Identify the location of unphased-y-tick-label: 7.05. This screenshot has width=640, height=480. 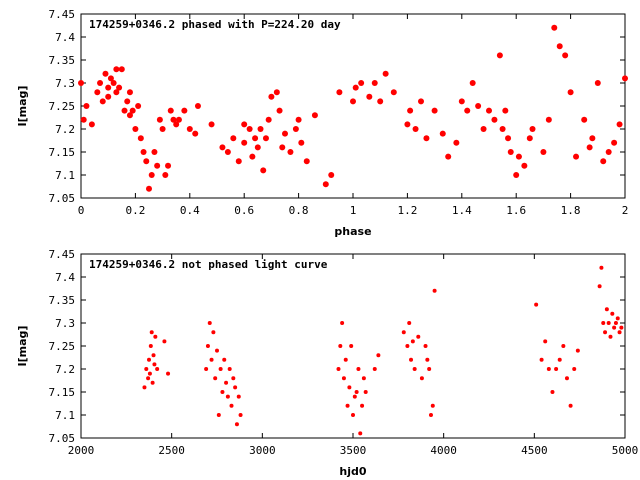
(62, 438).